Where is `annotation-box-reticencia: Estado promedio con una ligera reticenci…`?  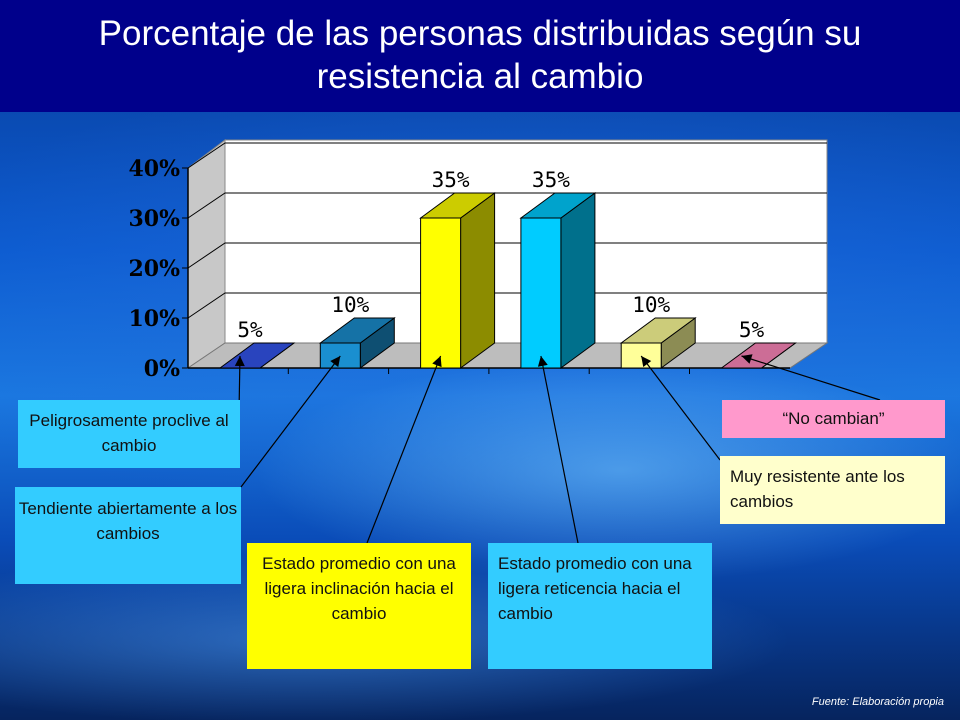
annotation-box-reticencia: Estado promedio con una ligera reticenci… is located at coordinates (600, 606).